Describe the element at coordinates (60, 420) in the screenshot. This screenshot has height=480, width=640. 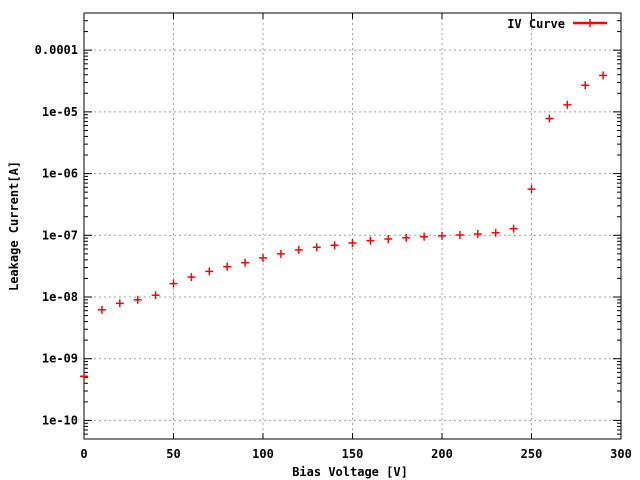
I see `y-tick-label: 1e-10` at that location.